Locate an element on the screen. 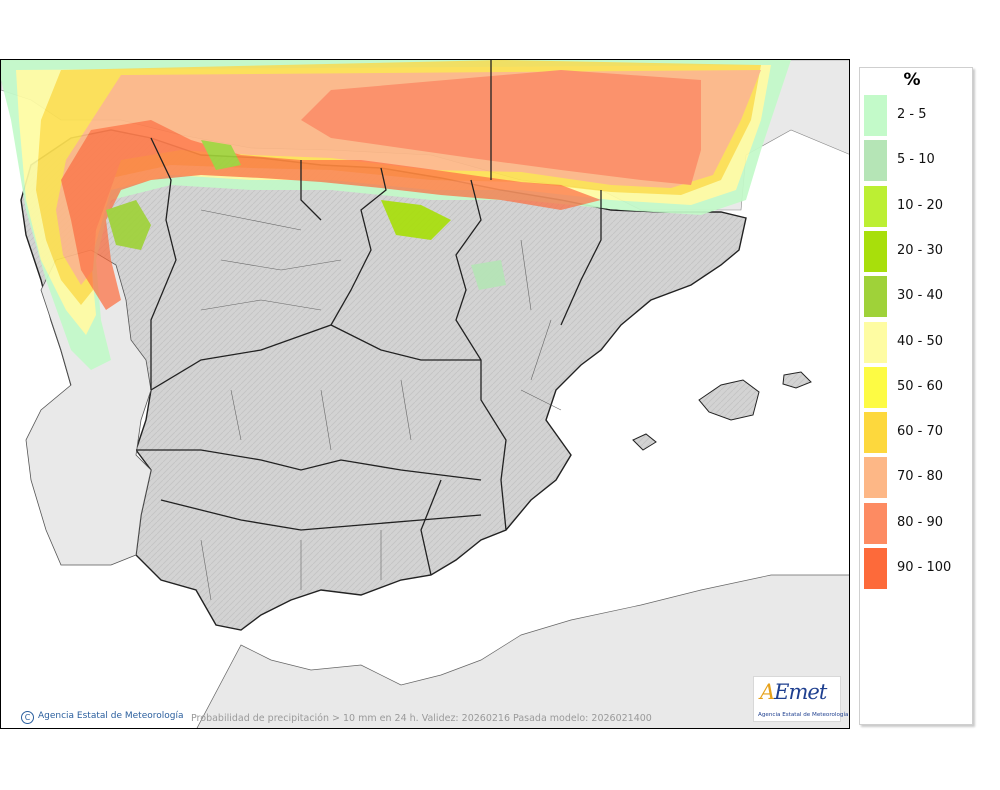 The height and width of the screenshot is (790, 1000). legend-label: 90 - 100 is located at coordinates (924, 567).